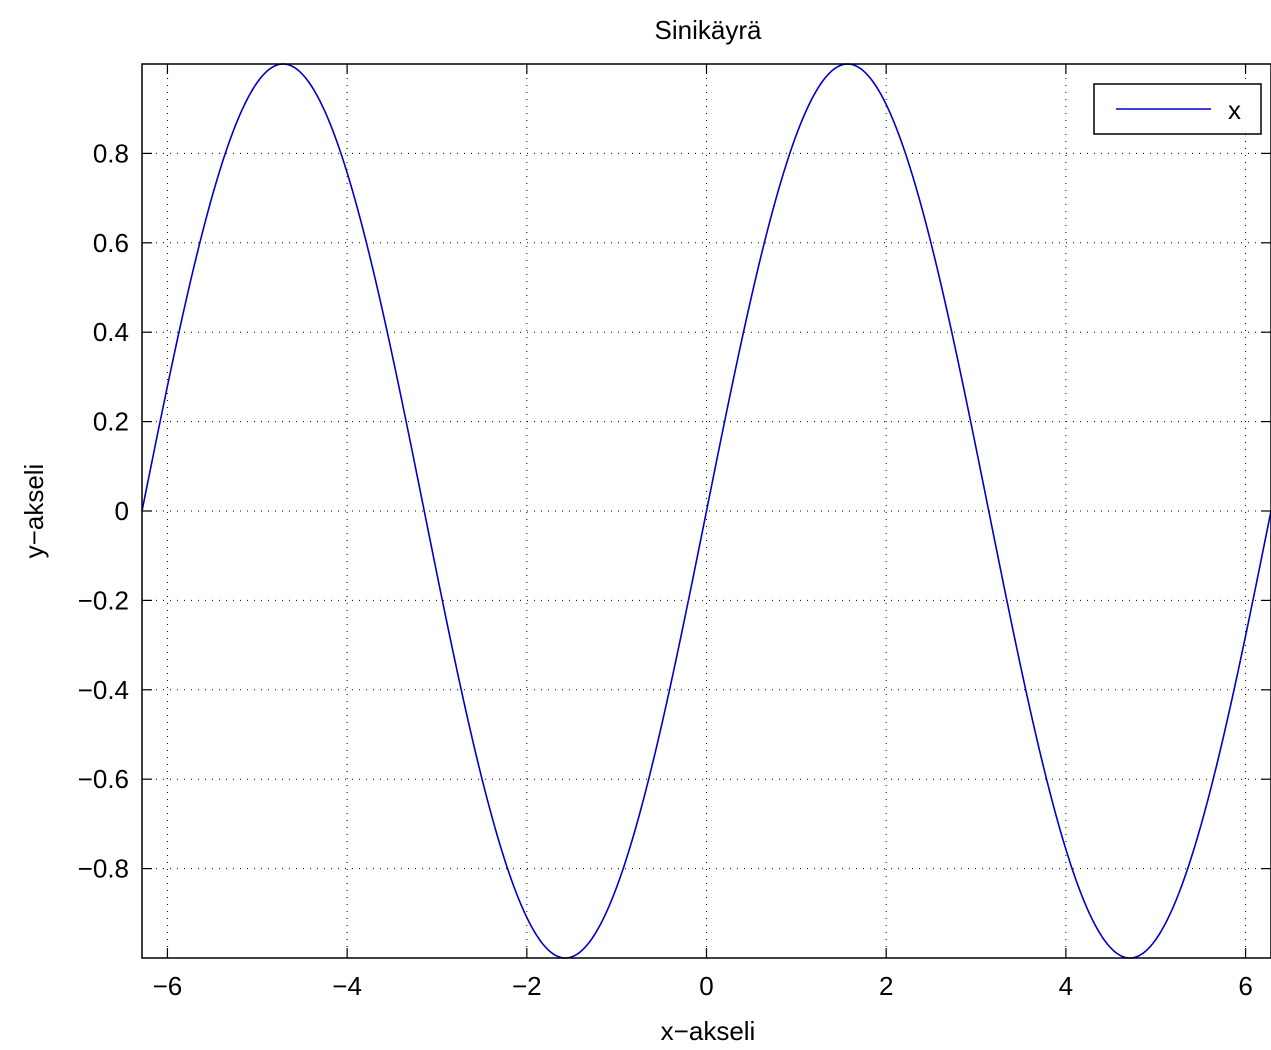 This screenshot has width=1271, height=1050. What do you see at coordinates (34, 511) in the screenshot?
I see `y-axis-label: y−akseli` at bounding box center [34, 511].